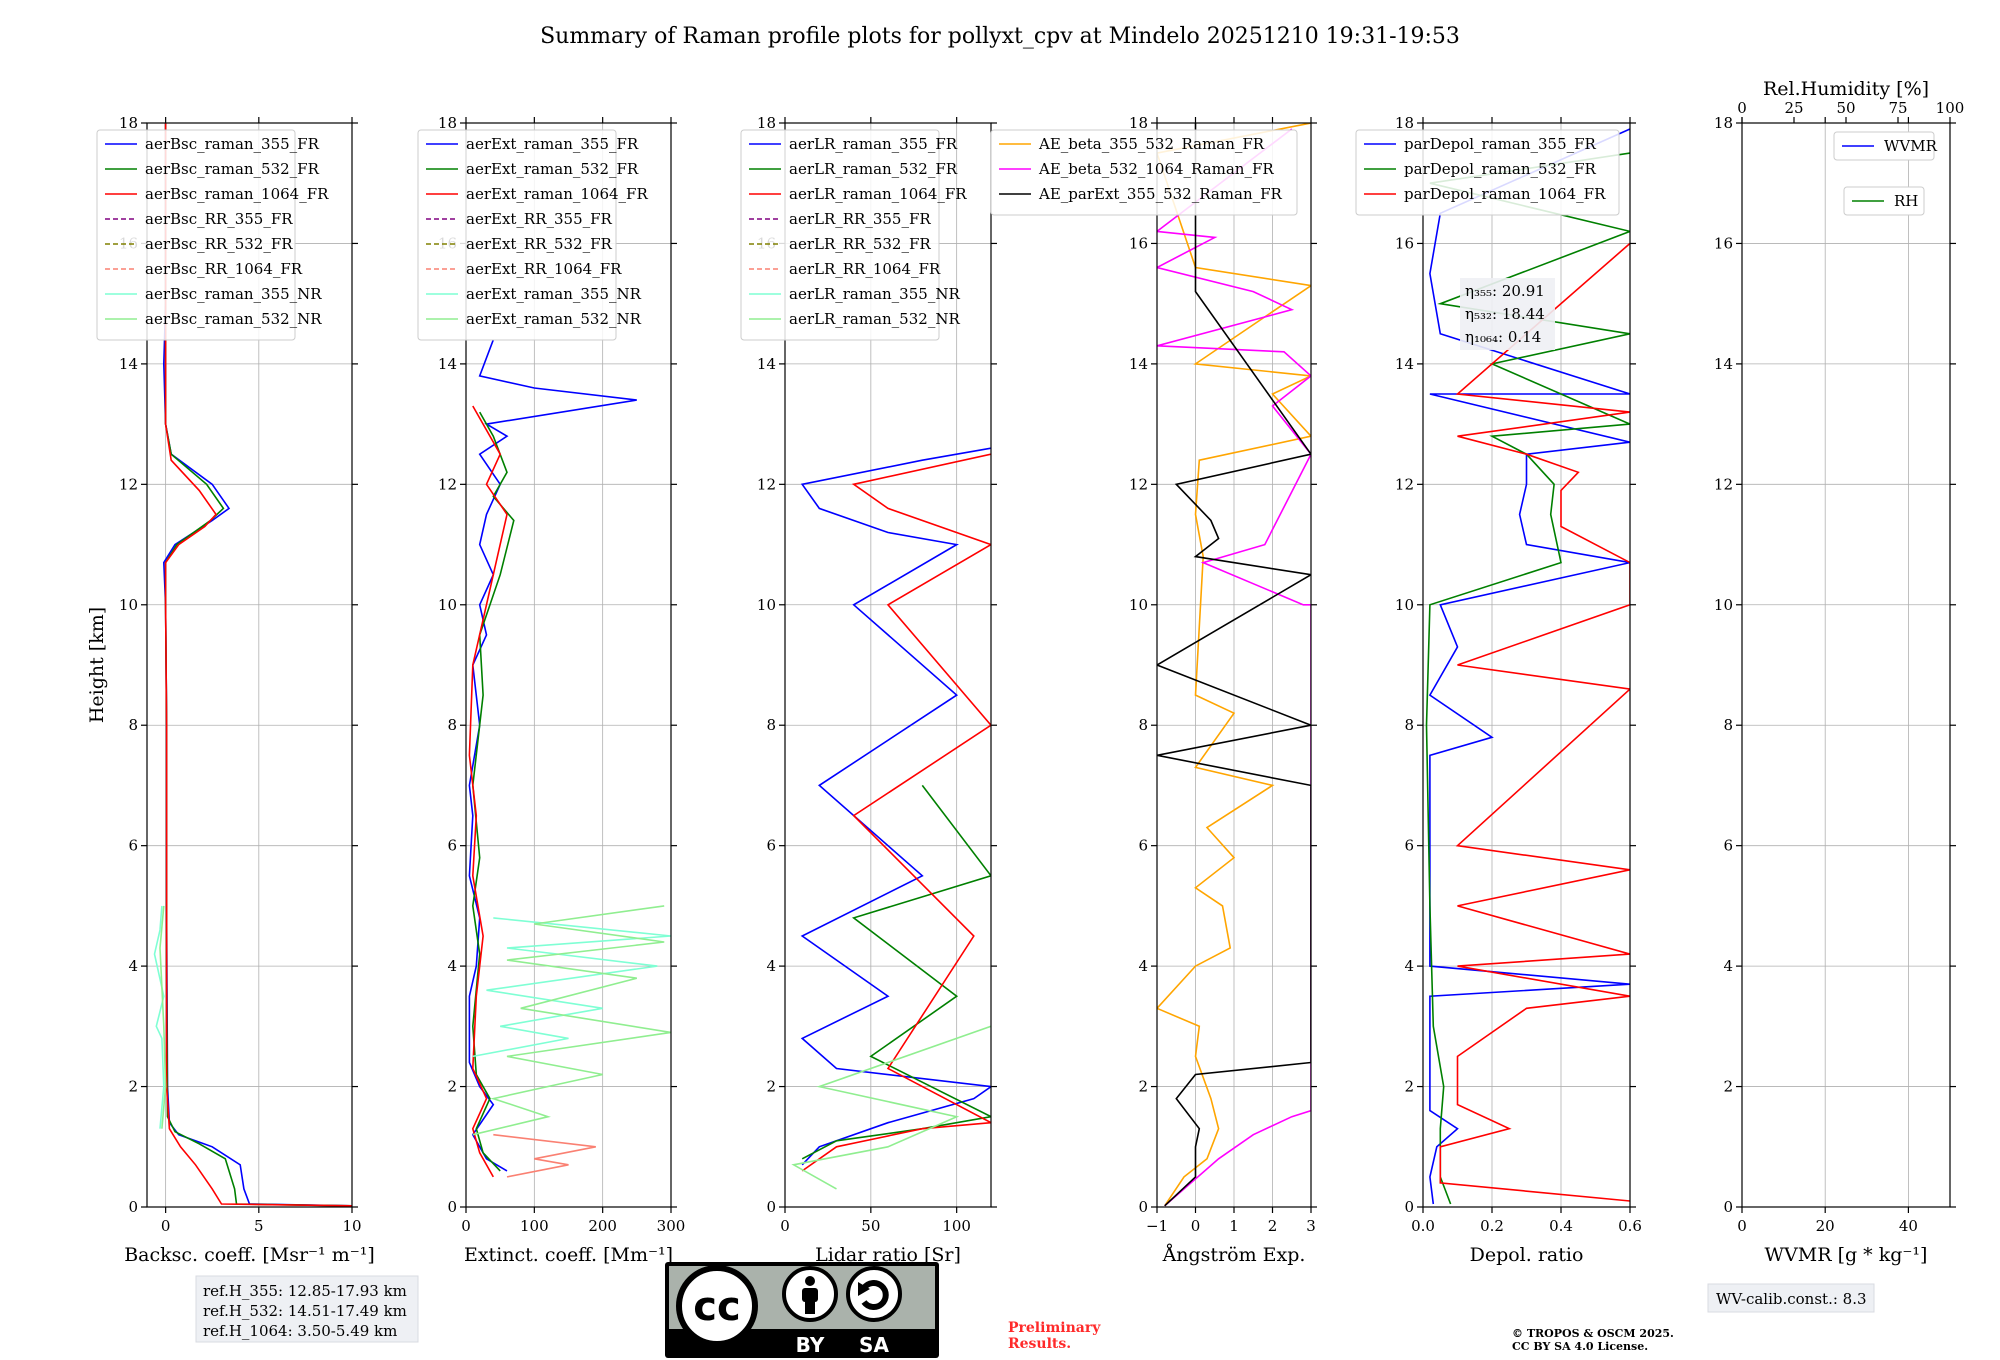 This screenshot has height=1360, width=2000. What do you see at coordinates (1885, 173) in the screenshot?
I see `legend: WVMR RH` at bounding box center [1885, 173].